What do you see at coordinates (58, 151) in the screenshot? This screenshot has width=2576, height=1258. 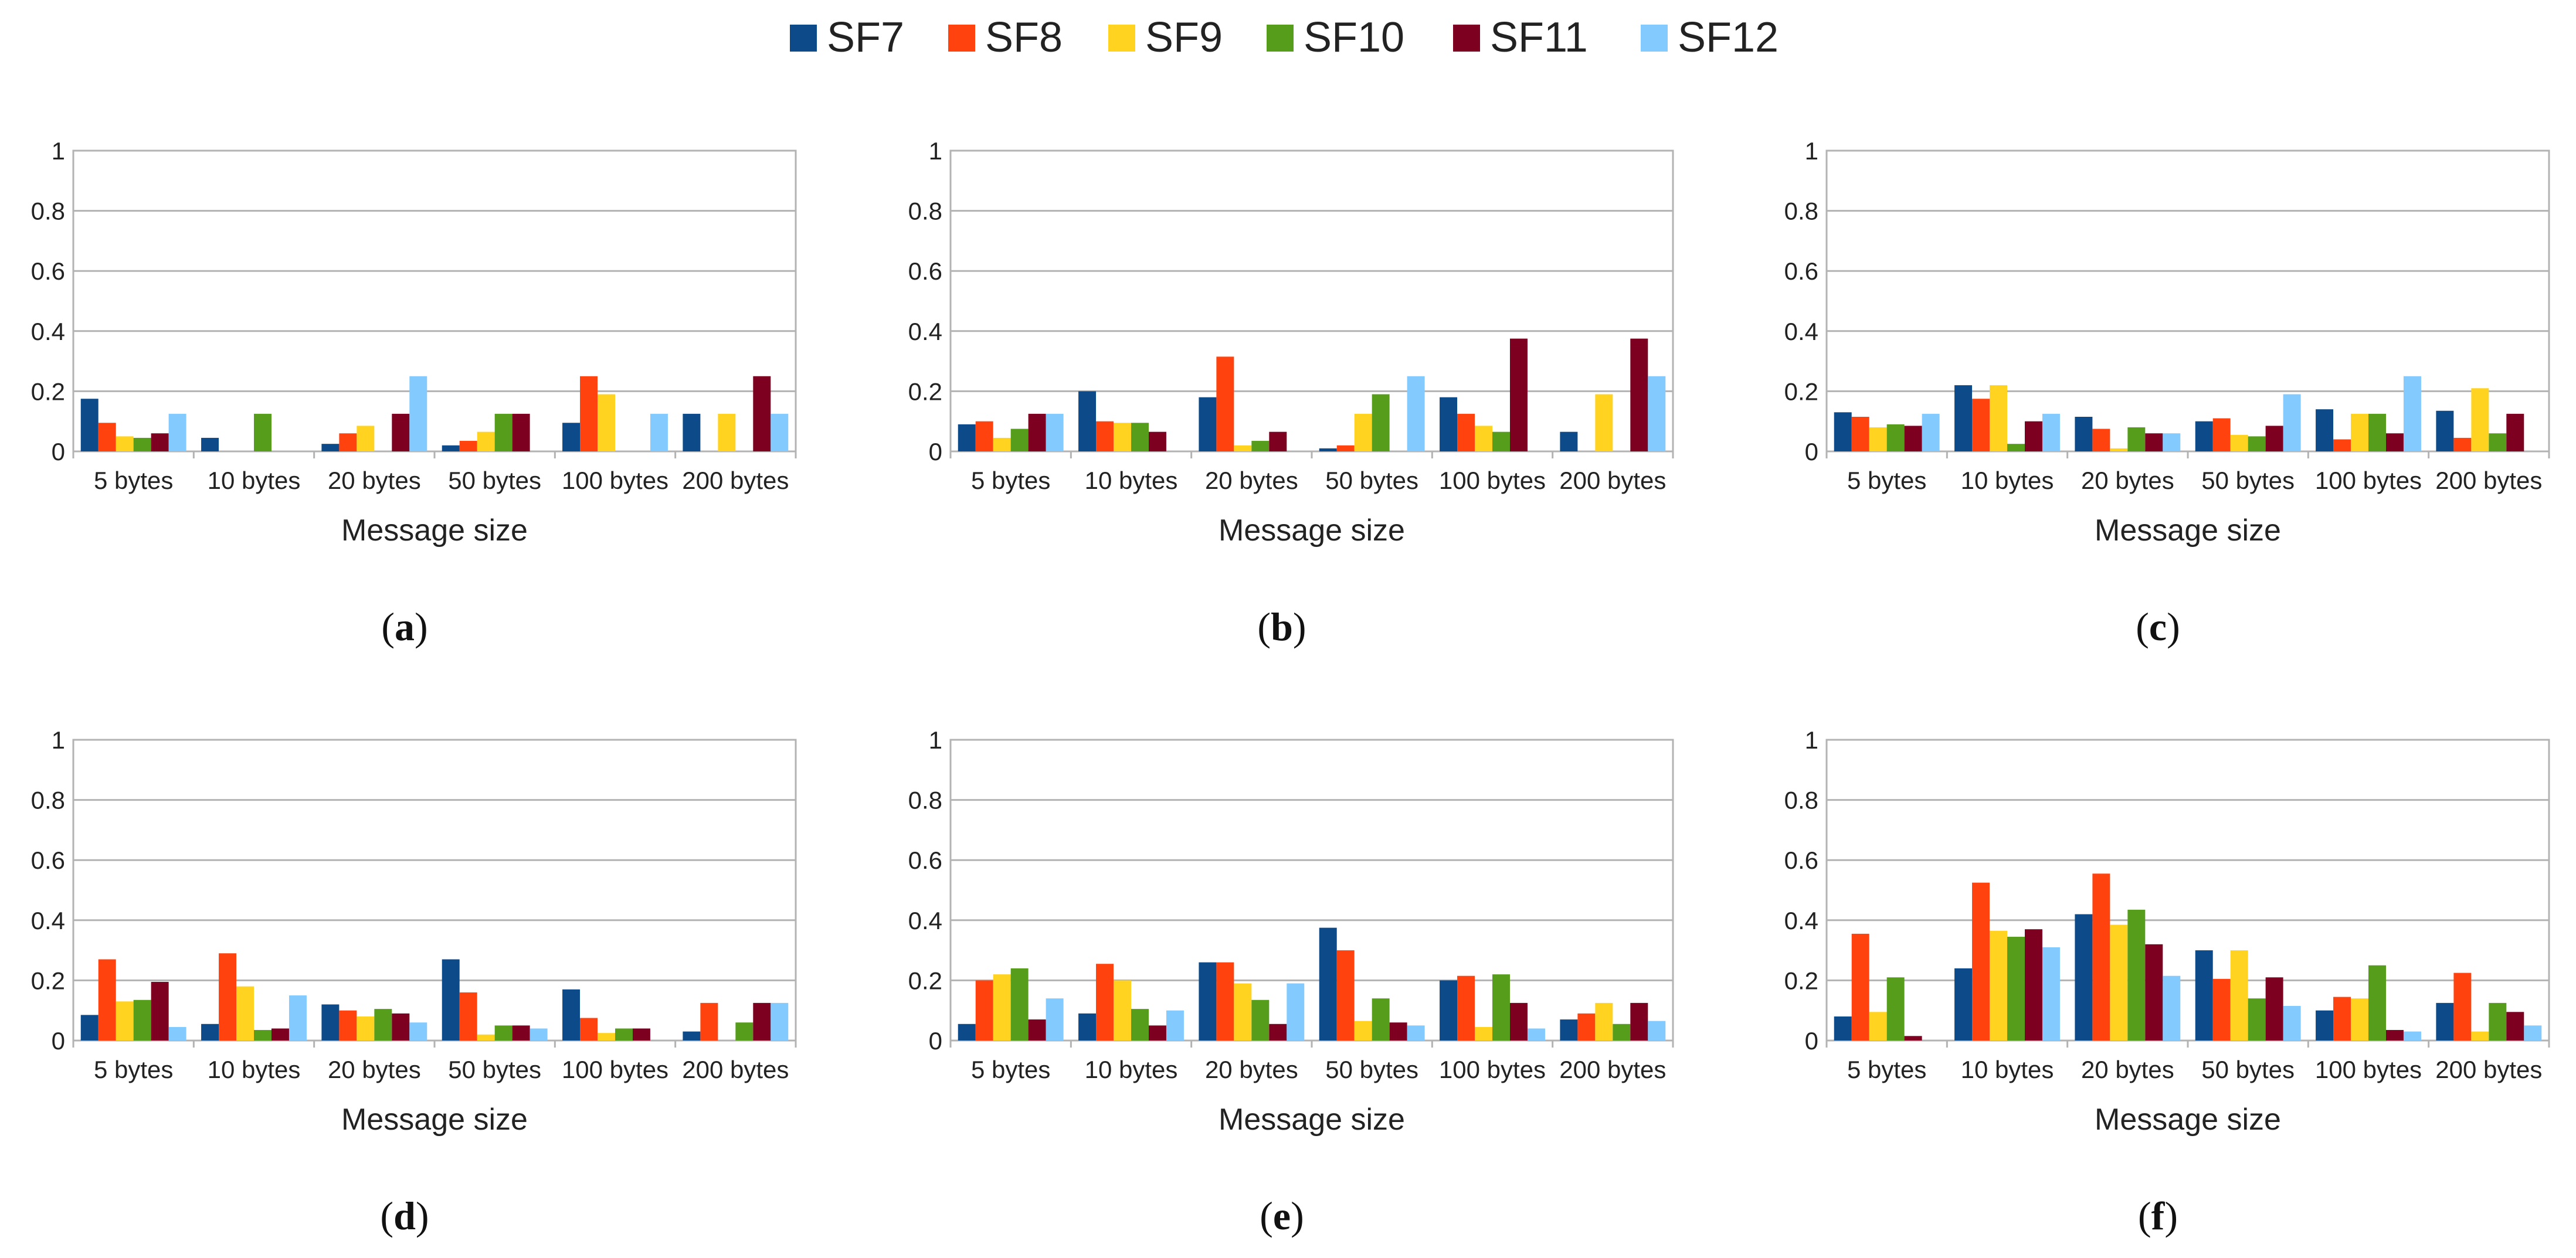 I see `y-tick-label: 1` at bounding box center [58, 151].